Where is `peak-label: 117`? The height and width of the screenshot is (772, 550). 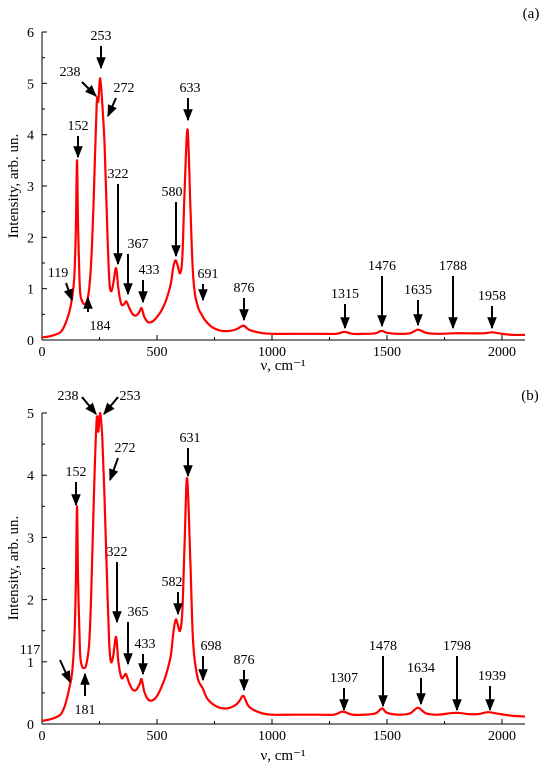
peak-label: 117 is located at coordinates (30, 650).